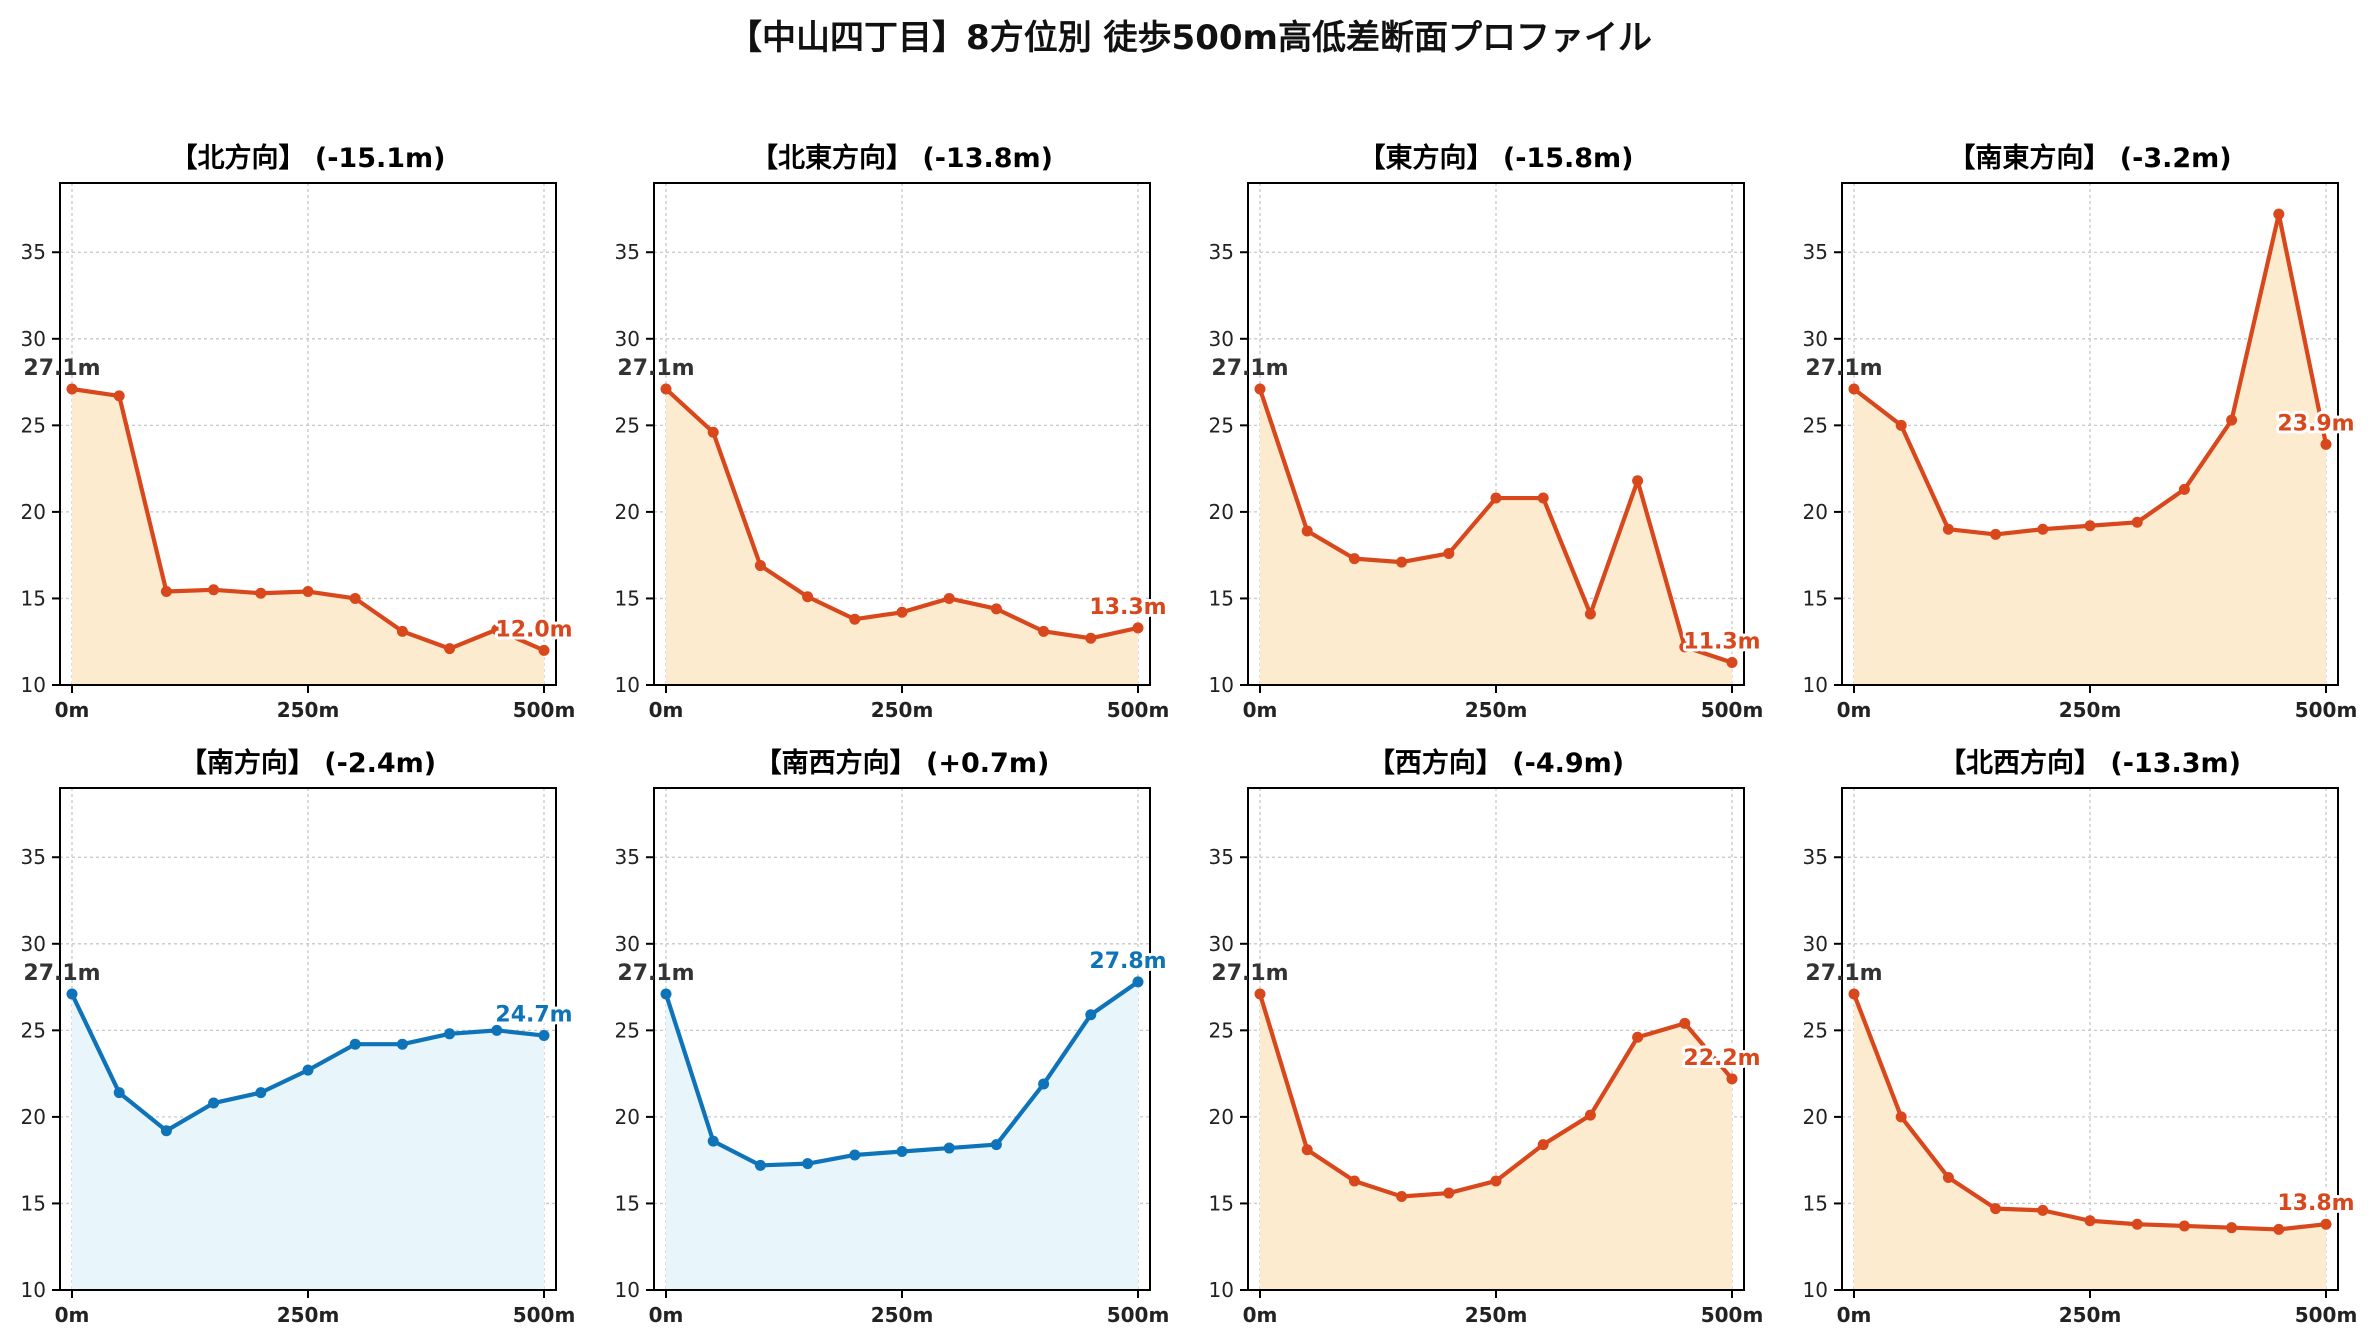  Describe the element at coordinates (1721, 1058) in the screenshot. I see `end-elevation-label: 22.2m` at that location.